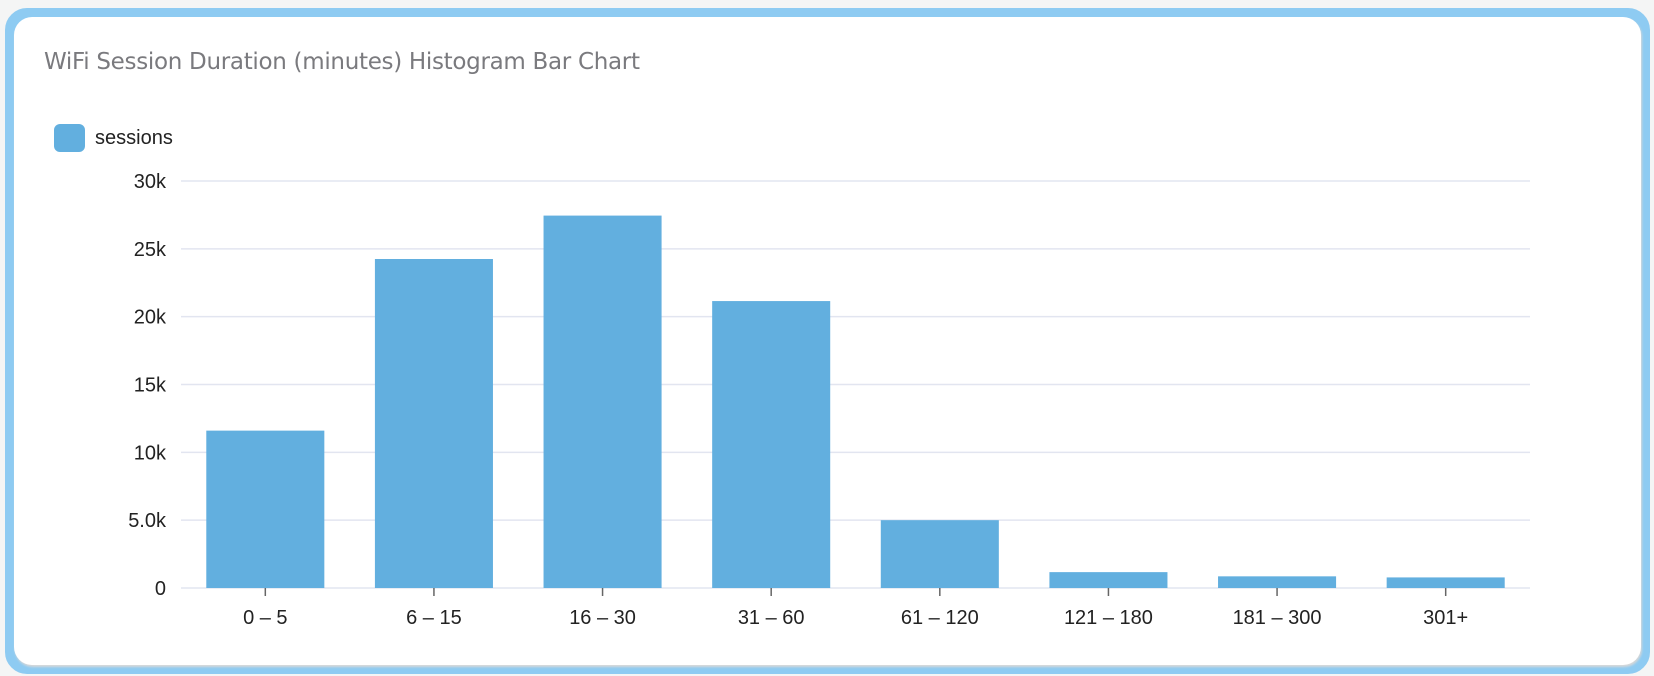 The image size is (1654, 676). Describe the element at coordinates (150, 250) in the screenshot. I see `y-tick-label: 25k` at that location.